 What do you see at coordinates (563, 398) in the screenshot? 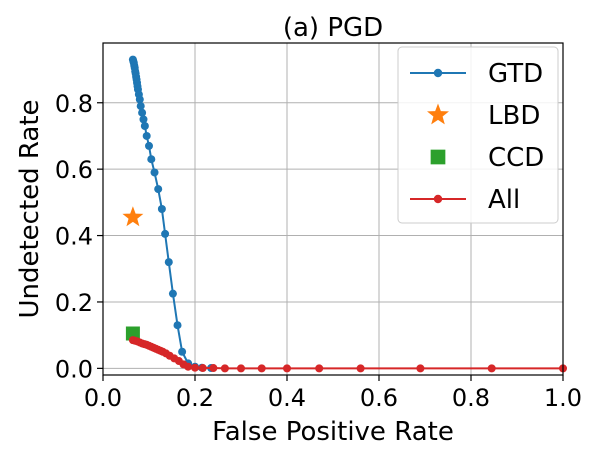
I see `x-tick-label: 1.0` at bounding box center [563, 398].